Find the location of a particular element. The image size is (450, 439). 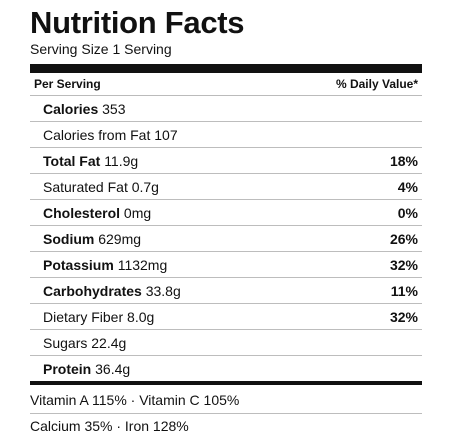

medium-divider is located at coordinates (226, 383).